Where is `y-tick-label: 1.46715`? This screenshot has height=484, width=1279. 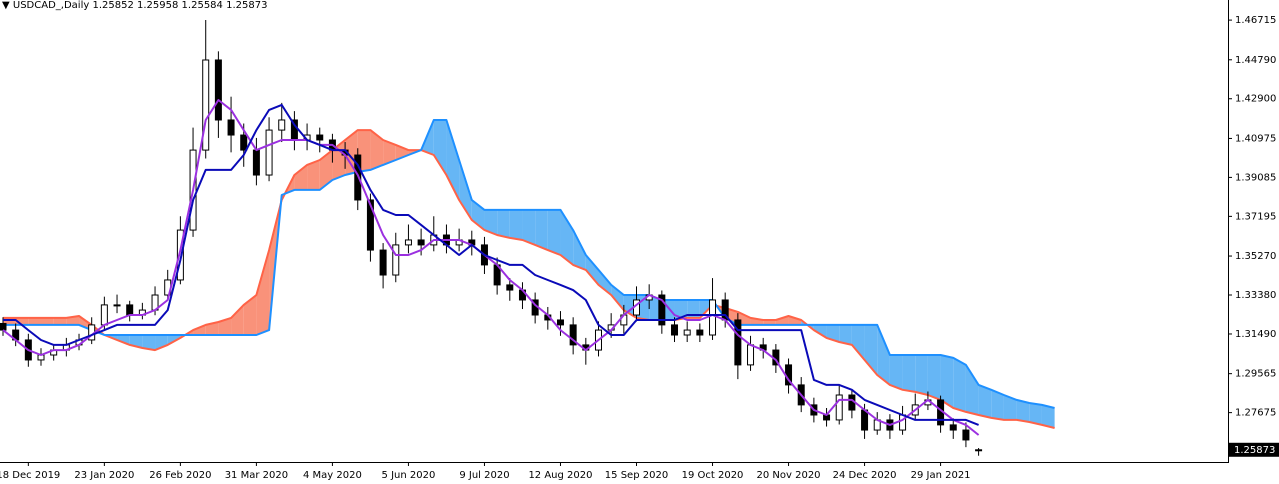
y-tick-label: 1.46715 is located at coordinates (1255, 20).